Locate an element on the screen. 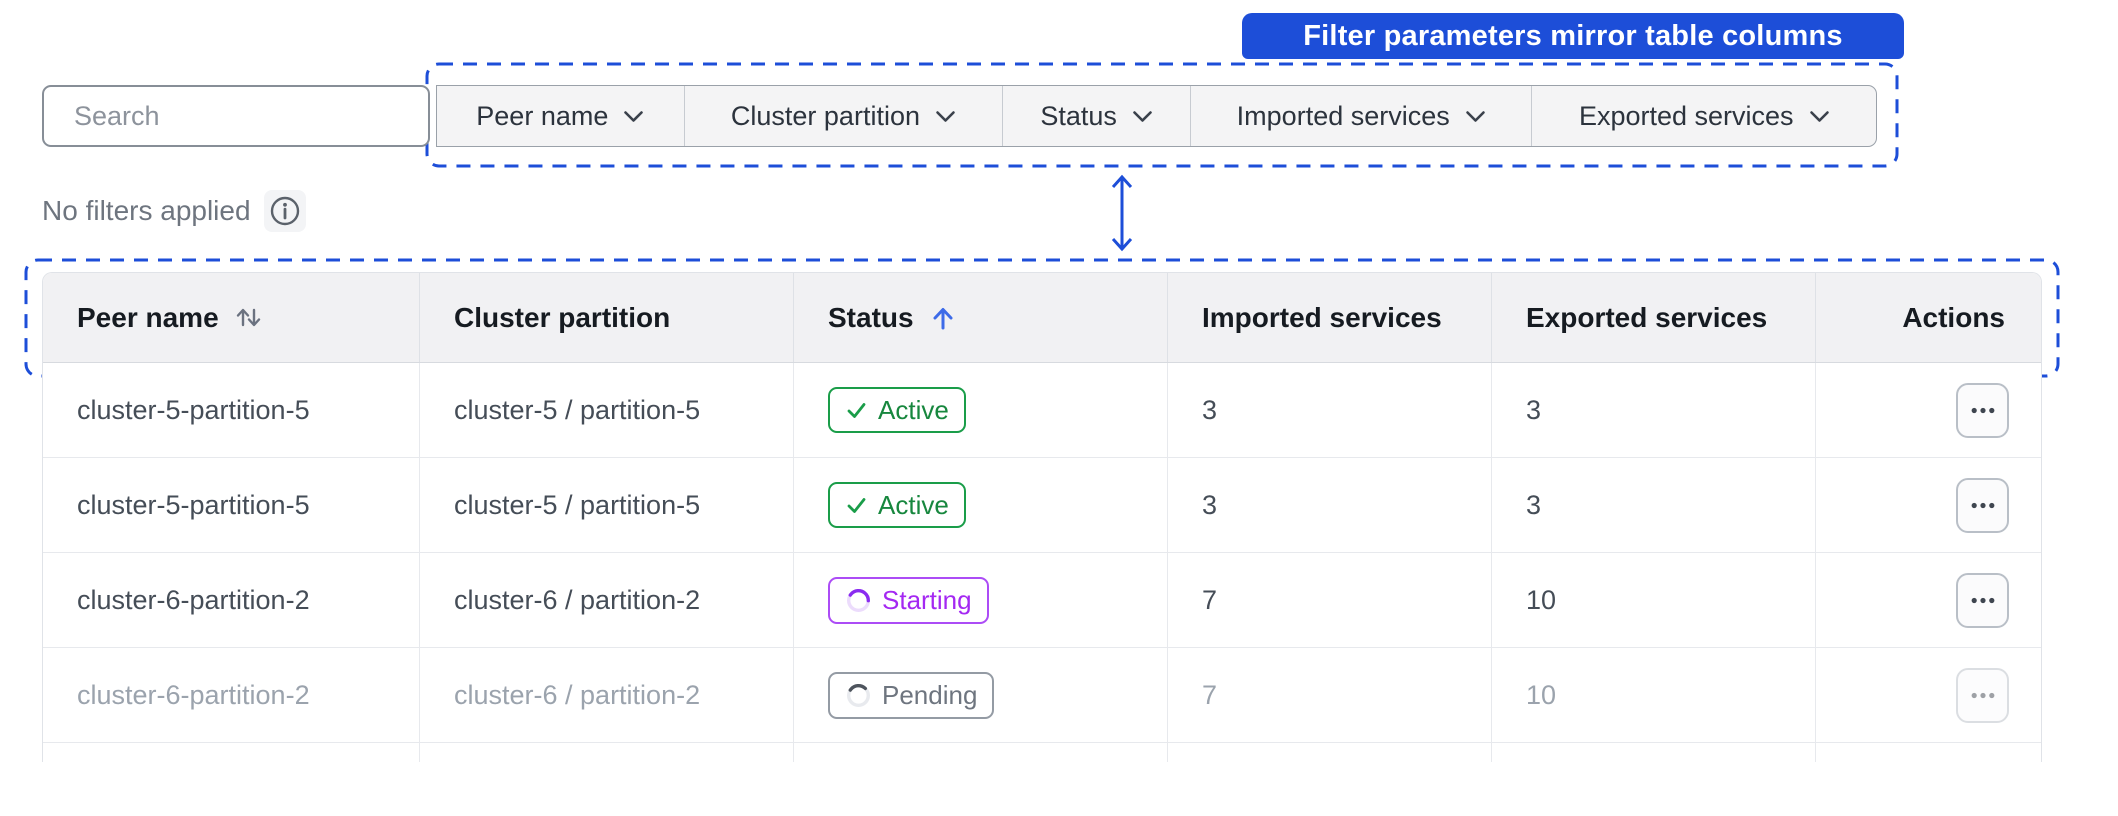 Image resolution: width=2118 pixels, height=816 pixels. column-header-cluster-partition: Cluster partition is located at coordinates (607, 317).